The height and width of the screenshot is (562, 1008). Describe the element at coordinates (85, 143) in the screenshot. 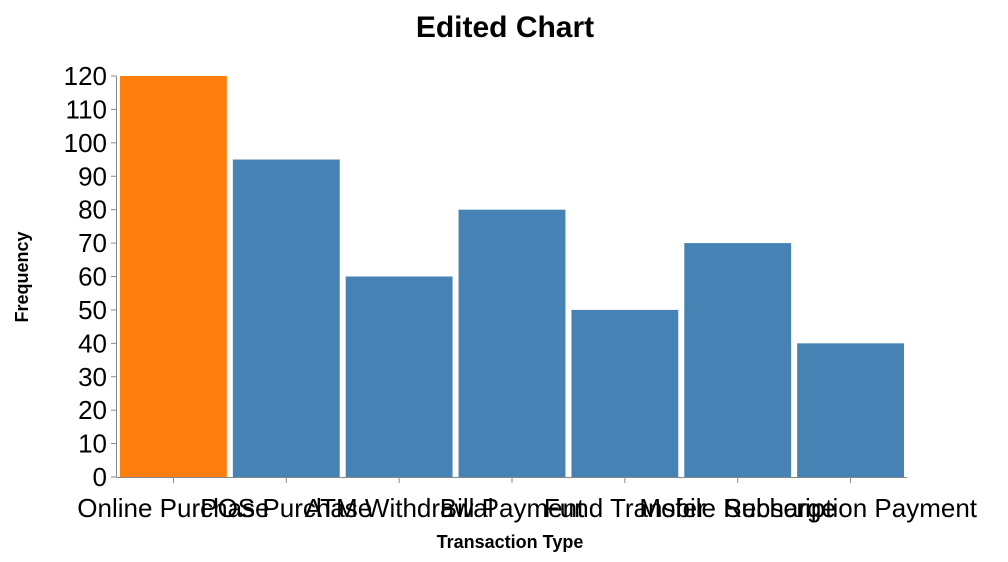

I see `y-tick-label: 100` at that location.